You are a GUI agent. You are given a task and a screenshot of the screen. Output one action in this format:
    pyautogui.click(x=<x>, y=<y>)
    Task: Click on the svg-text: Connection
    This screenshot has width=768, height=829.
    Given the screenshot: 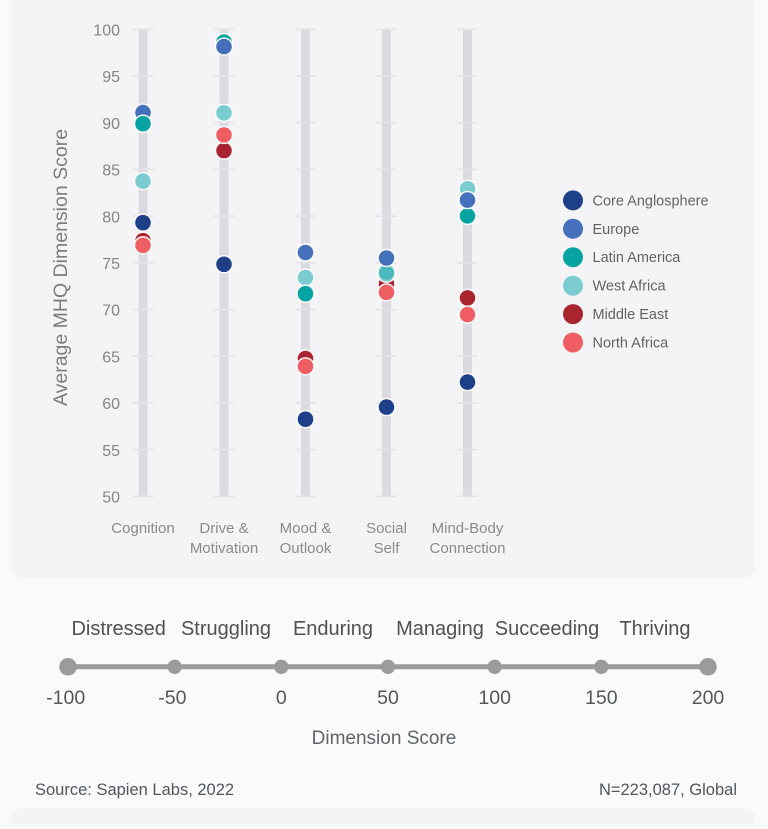 What is the action you would take?
    pyautogui.click(x=468, y=548)
    